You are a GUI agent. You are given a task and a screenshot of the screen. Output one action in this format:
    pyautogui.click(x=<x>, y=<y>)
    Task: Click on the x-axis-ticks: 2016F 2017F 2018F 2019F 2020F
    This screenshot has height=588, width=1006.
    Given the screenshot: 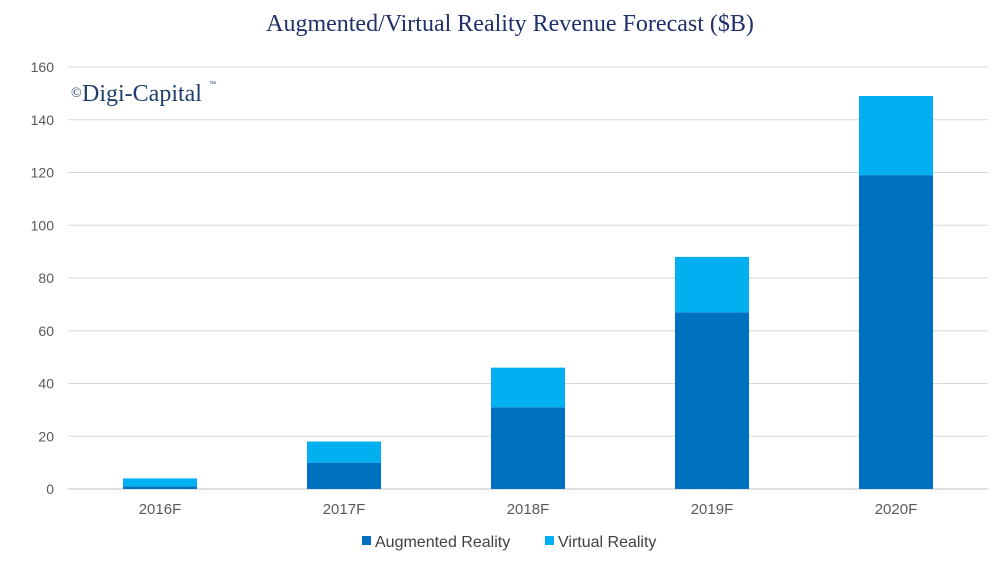 What is the action you would take?
    pyautogui.click(x=528, y=509)
    